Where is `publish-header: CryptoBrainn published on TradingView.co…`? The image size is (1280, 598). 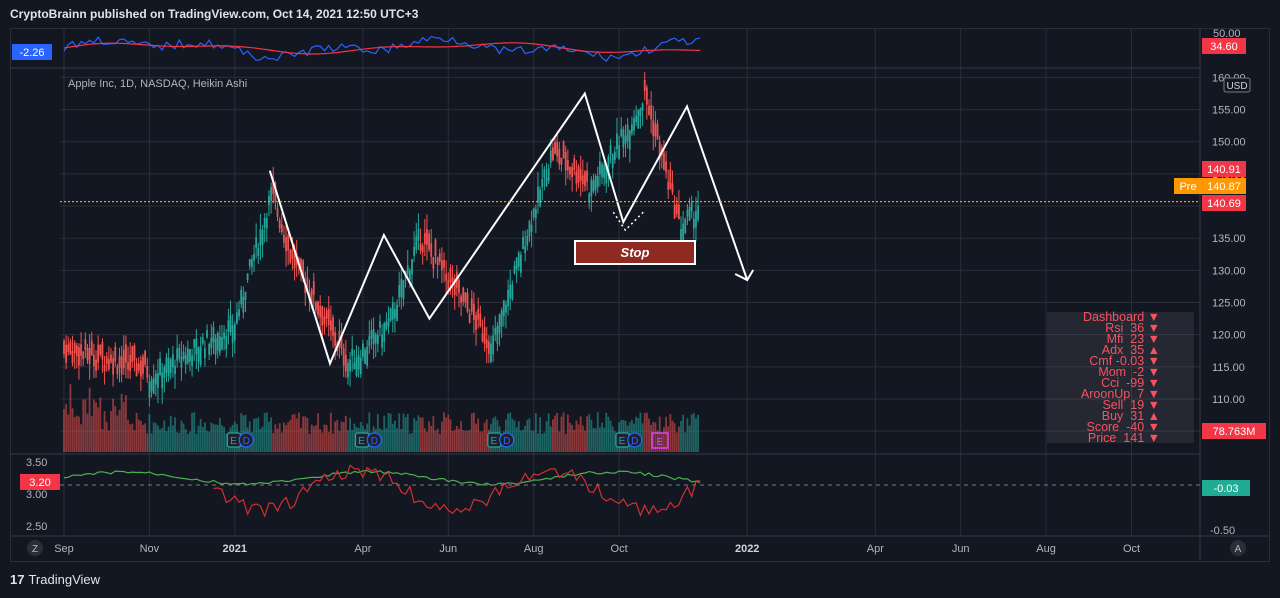 publish-header: CryptoBrainn published on TradingView.co… is located at coordinates (640, 14).